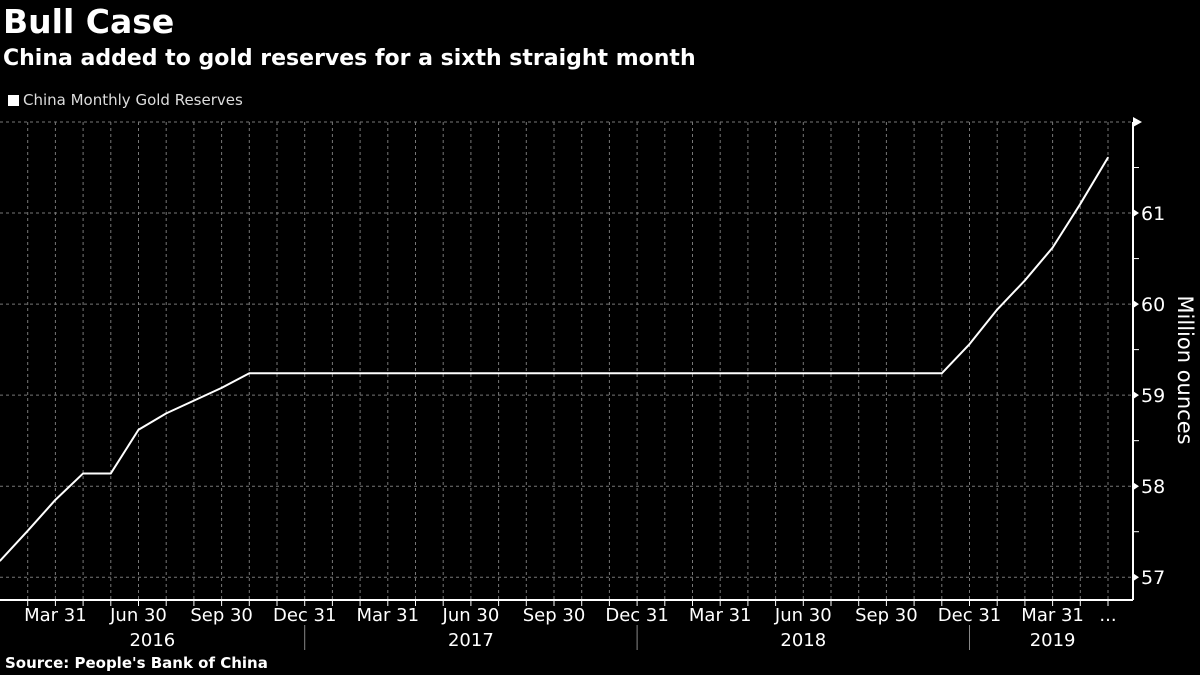  What do you see at coordinates (471, 640) in the screenshot?
I see `year-label: 2017` at bounding box center [471, 640].